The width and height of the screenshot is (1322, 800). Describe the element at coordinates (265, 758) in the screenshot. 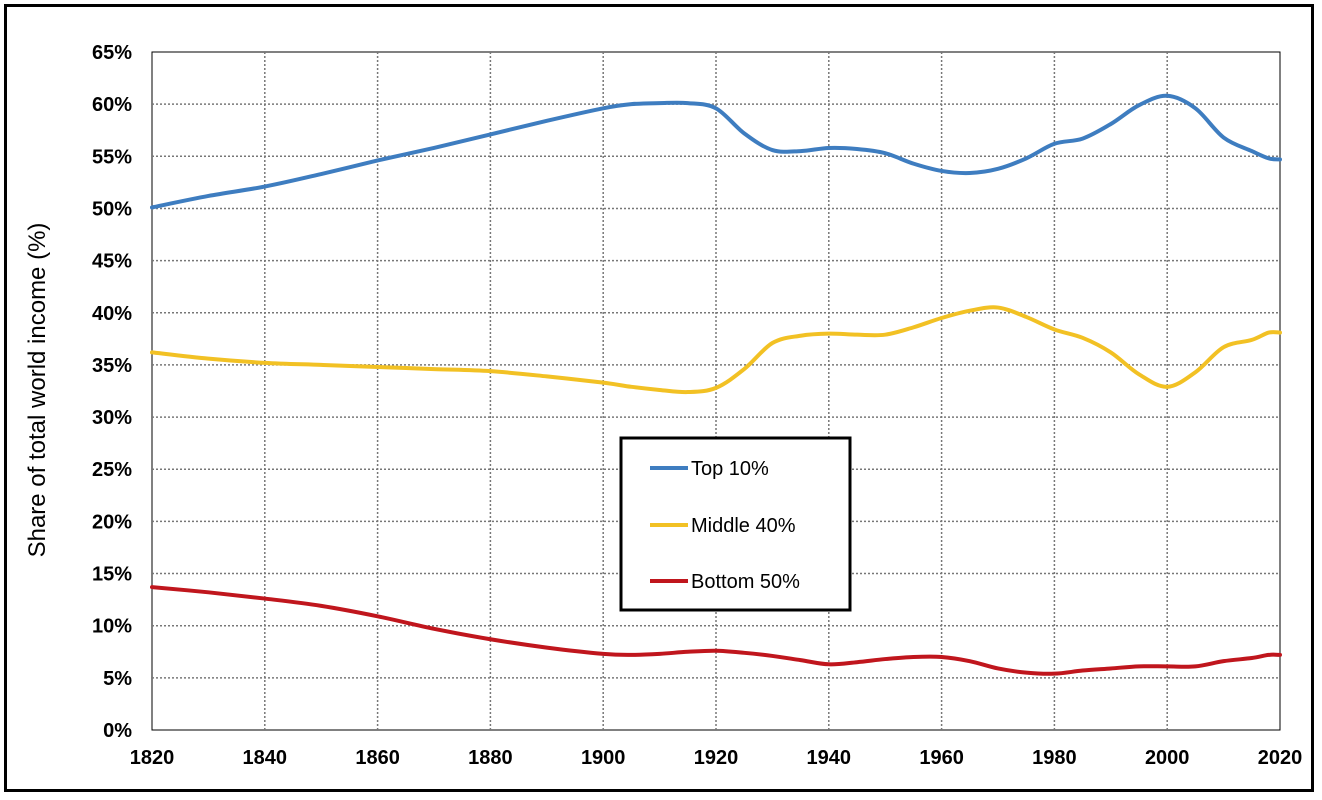

I see `x-tick-label: 1840` at that location.